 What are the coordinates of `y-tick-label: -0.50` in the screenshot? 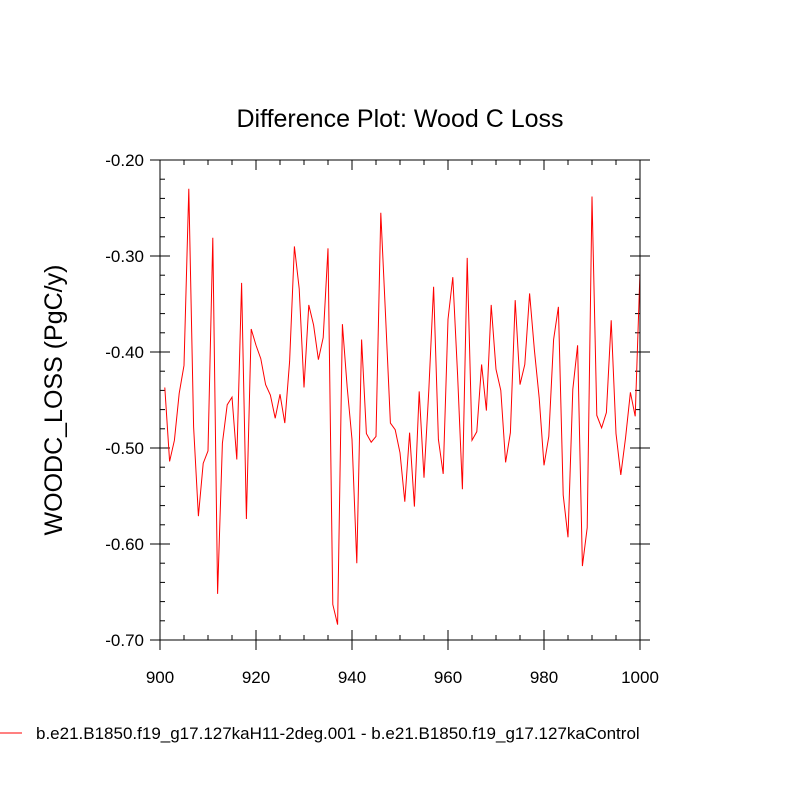 It's located at (124, 448).